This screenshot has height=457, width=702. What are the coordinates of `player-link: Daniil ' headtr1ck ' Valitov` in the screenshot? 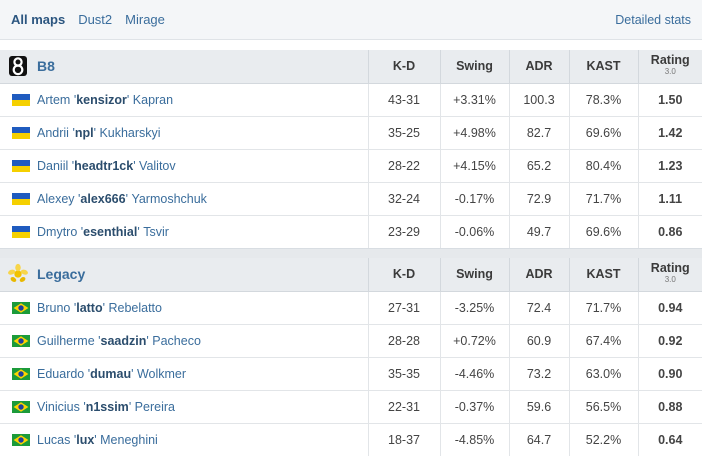 It's located at (184, 166).